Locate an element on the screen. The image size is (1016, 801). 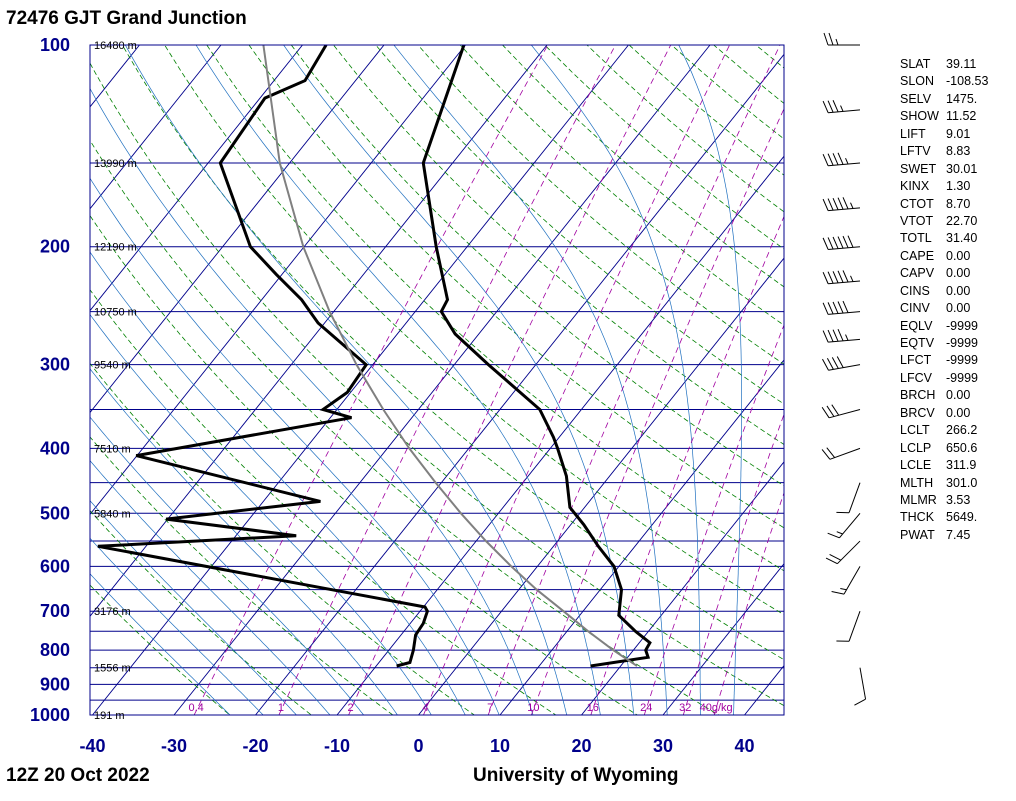
stat-key: BRCV is located at coordinates (917, 412).